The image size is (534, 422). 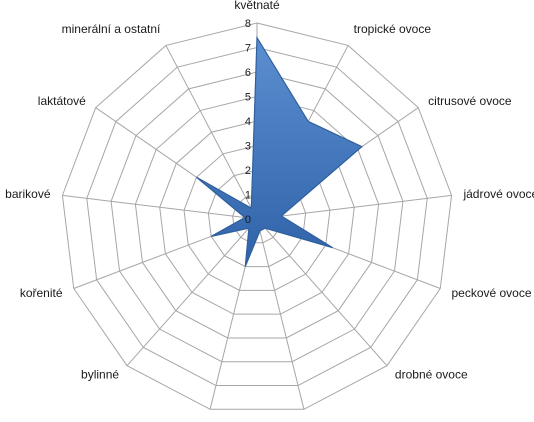 What do you see at coordinates (248, 220) in the screenshot?
I see `tick-label: 0` at bounding box center [248, 220].